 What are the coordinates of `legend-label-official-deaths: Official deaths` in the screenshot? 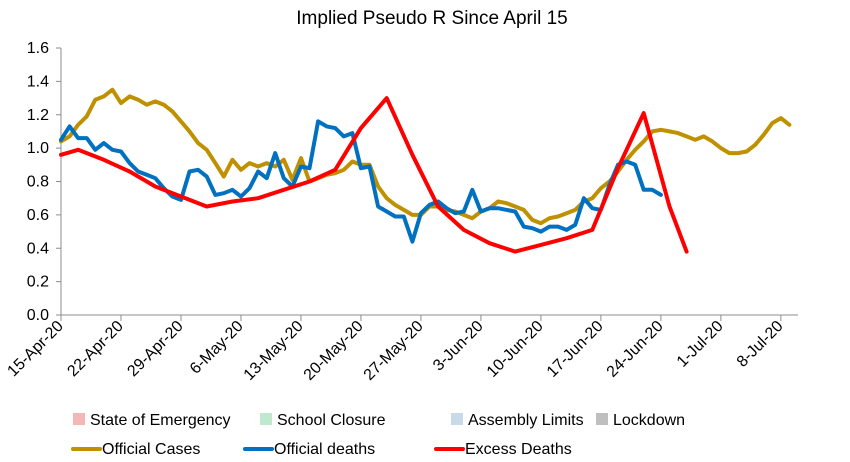 It's located at (324, 449).